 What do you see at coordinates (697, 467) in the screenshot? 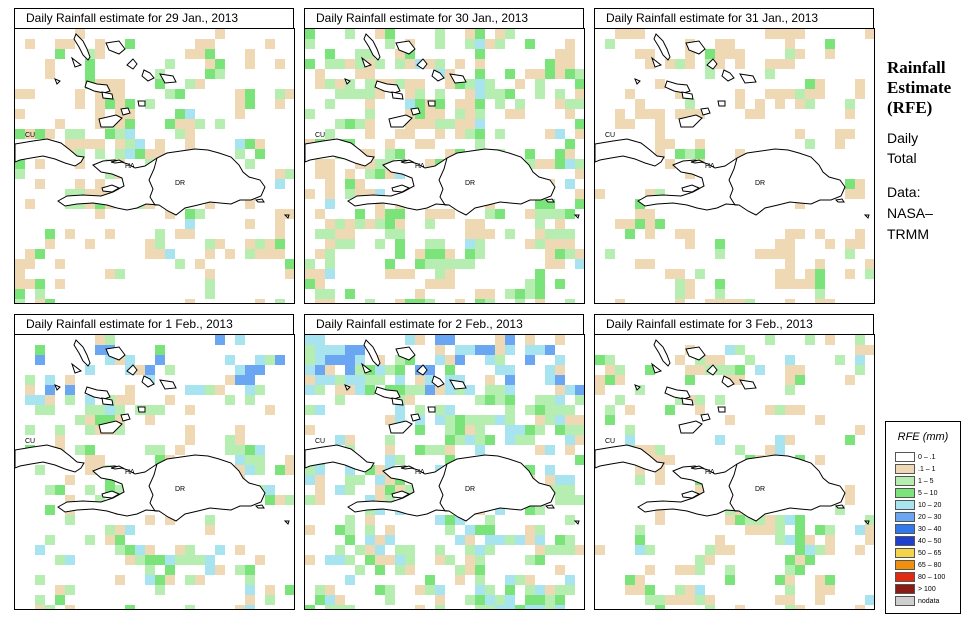
I see `tortuga-outline` at bounding box center [697, 467].